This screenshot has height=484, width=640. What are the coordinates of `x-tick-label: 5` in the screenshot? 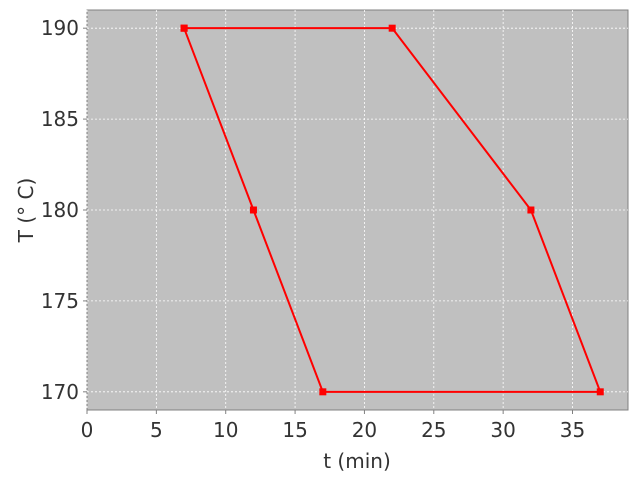 It's located at (156, 430).